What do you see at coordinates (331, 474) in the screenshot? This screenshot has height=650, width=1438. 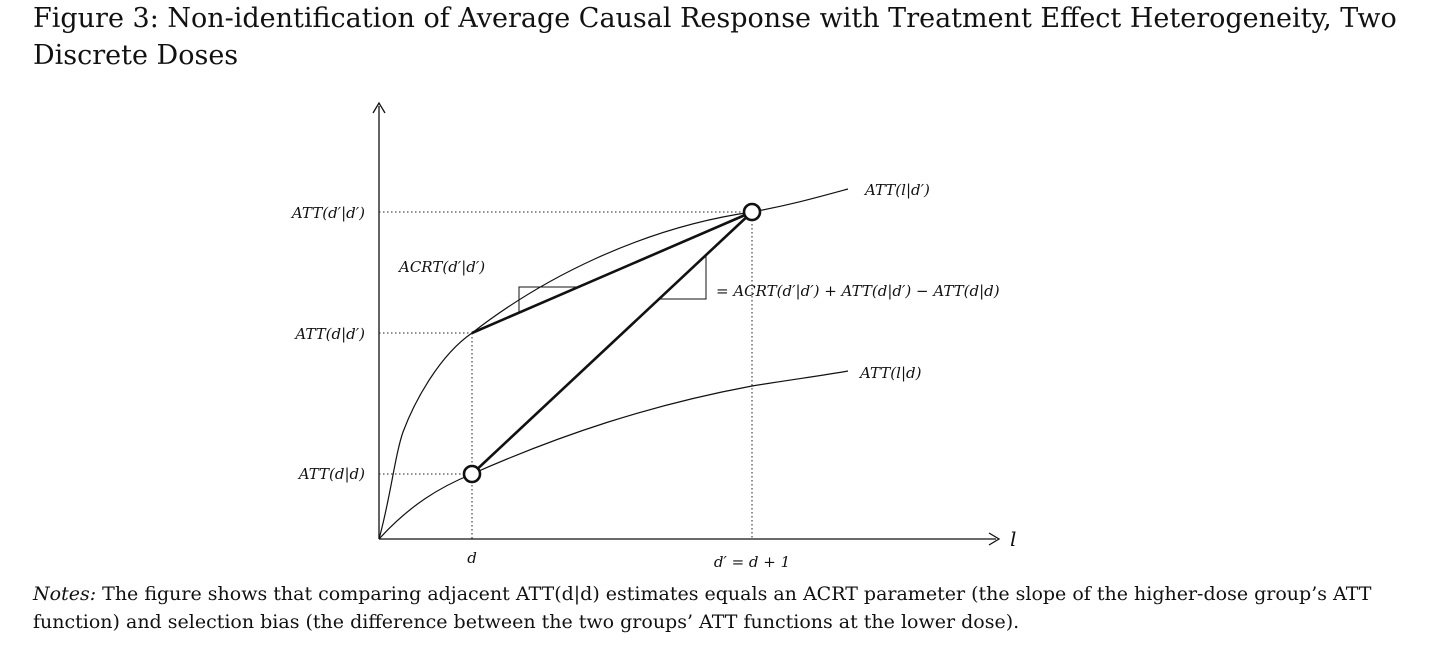 I see `y-tick-att-d-d: ATT(d|d)` at bounding box center [331, 474].